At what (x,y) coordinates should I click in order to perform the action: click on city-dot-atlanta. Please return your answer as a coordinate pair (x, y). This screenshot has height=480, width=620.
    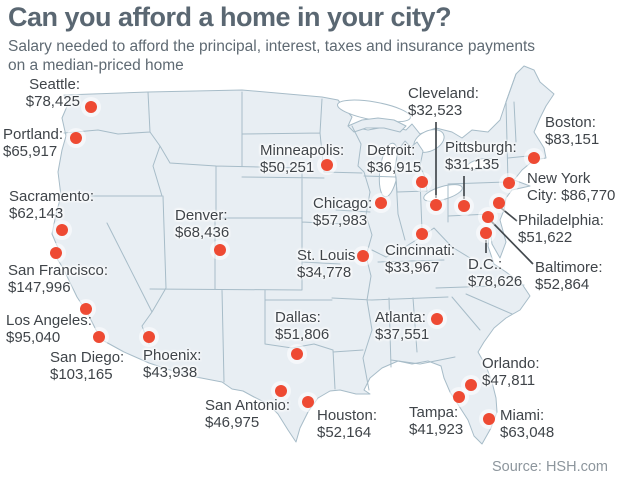
    Looking at the image, I should click on (437, 319).